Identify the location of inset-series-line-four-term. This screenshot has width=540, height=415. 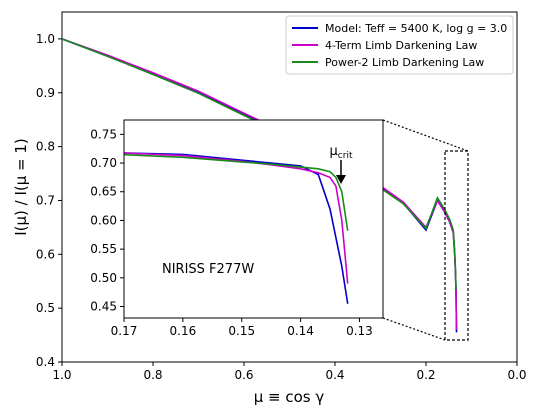
(236, 218).